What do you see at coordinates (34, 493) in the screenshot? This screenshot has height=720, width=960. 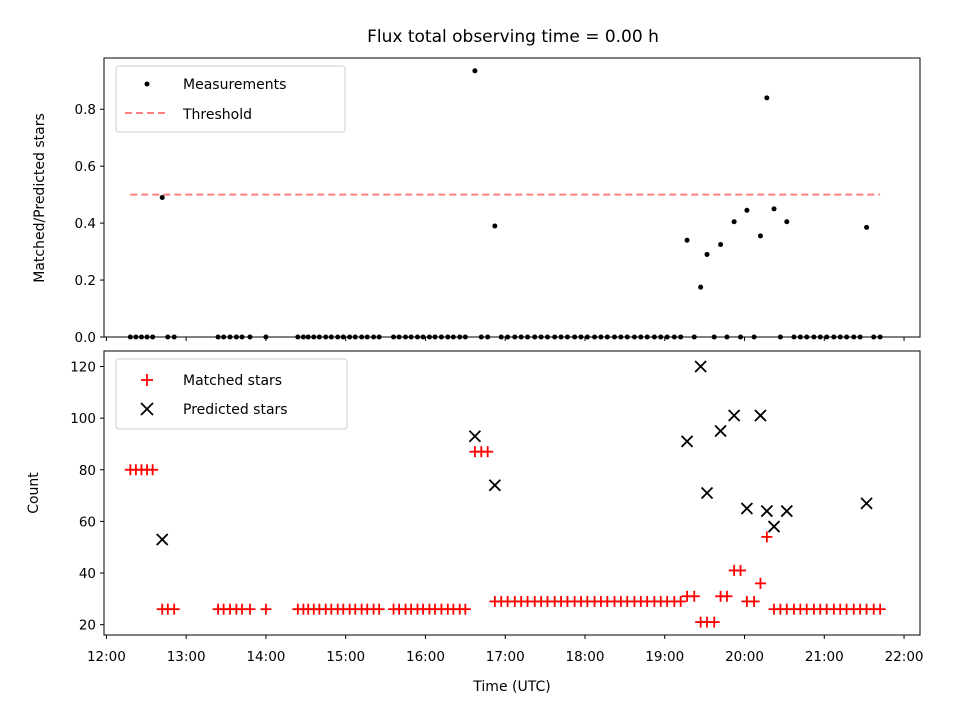 I see `bottom-y-axis-title: Count` at bounding box center [34, 493].